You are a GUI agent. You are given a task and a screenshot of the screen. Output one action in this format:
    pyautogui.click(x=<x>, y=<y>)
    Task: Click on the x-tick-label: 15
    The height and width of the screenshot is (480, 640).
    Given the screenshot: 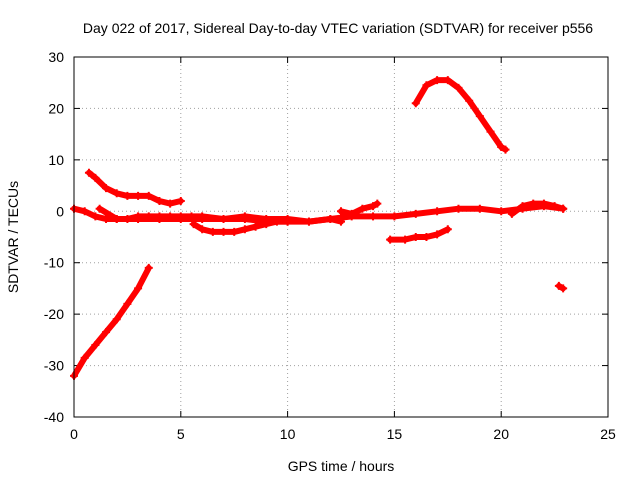 What is the action you would take?
    pyautogui.click(x=395, y=434)
    